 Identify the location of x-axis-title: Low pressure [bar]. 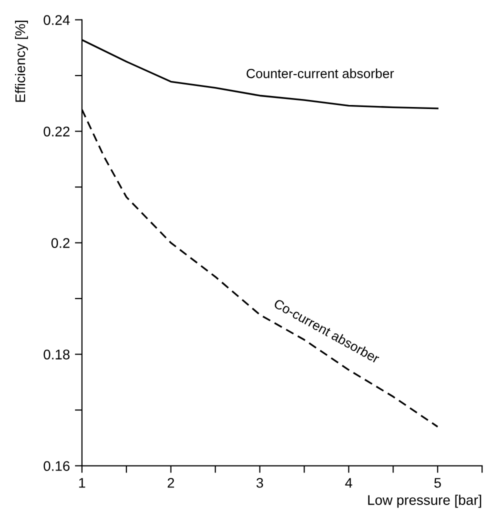
(425, 501).